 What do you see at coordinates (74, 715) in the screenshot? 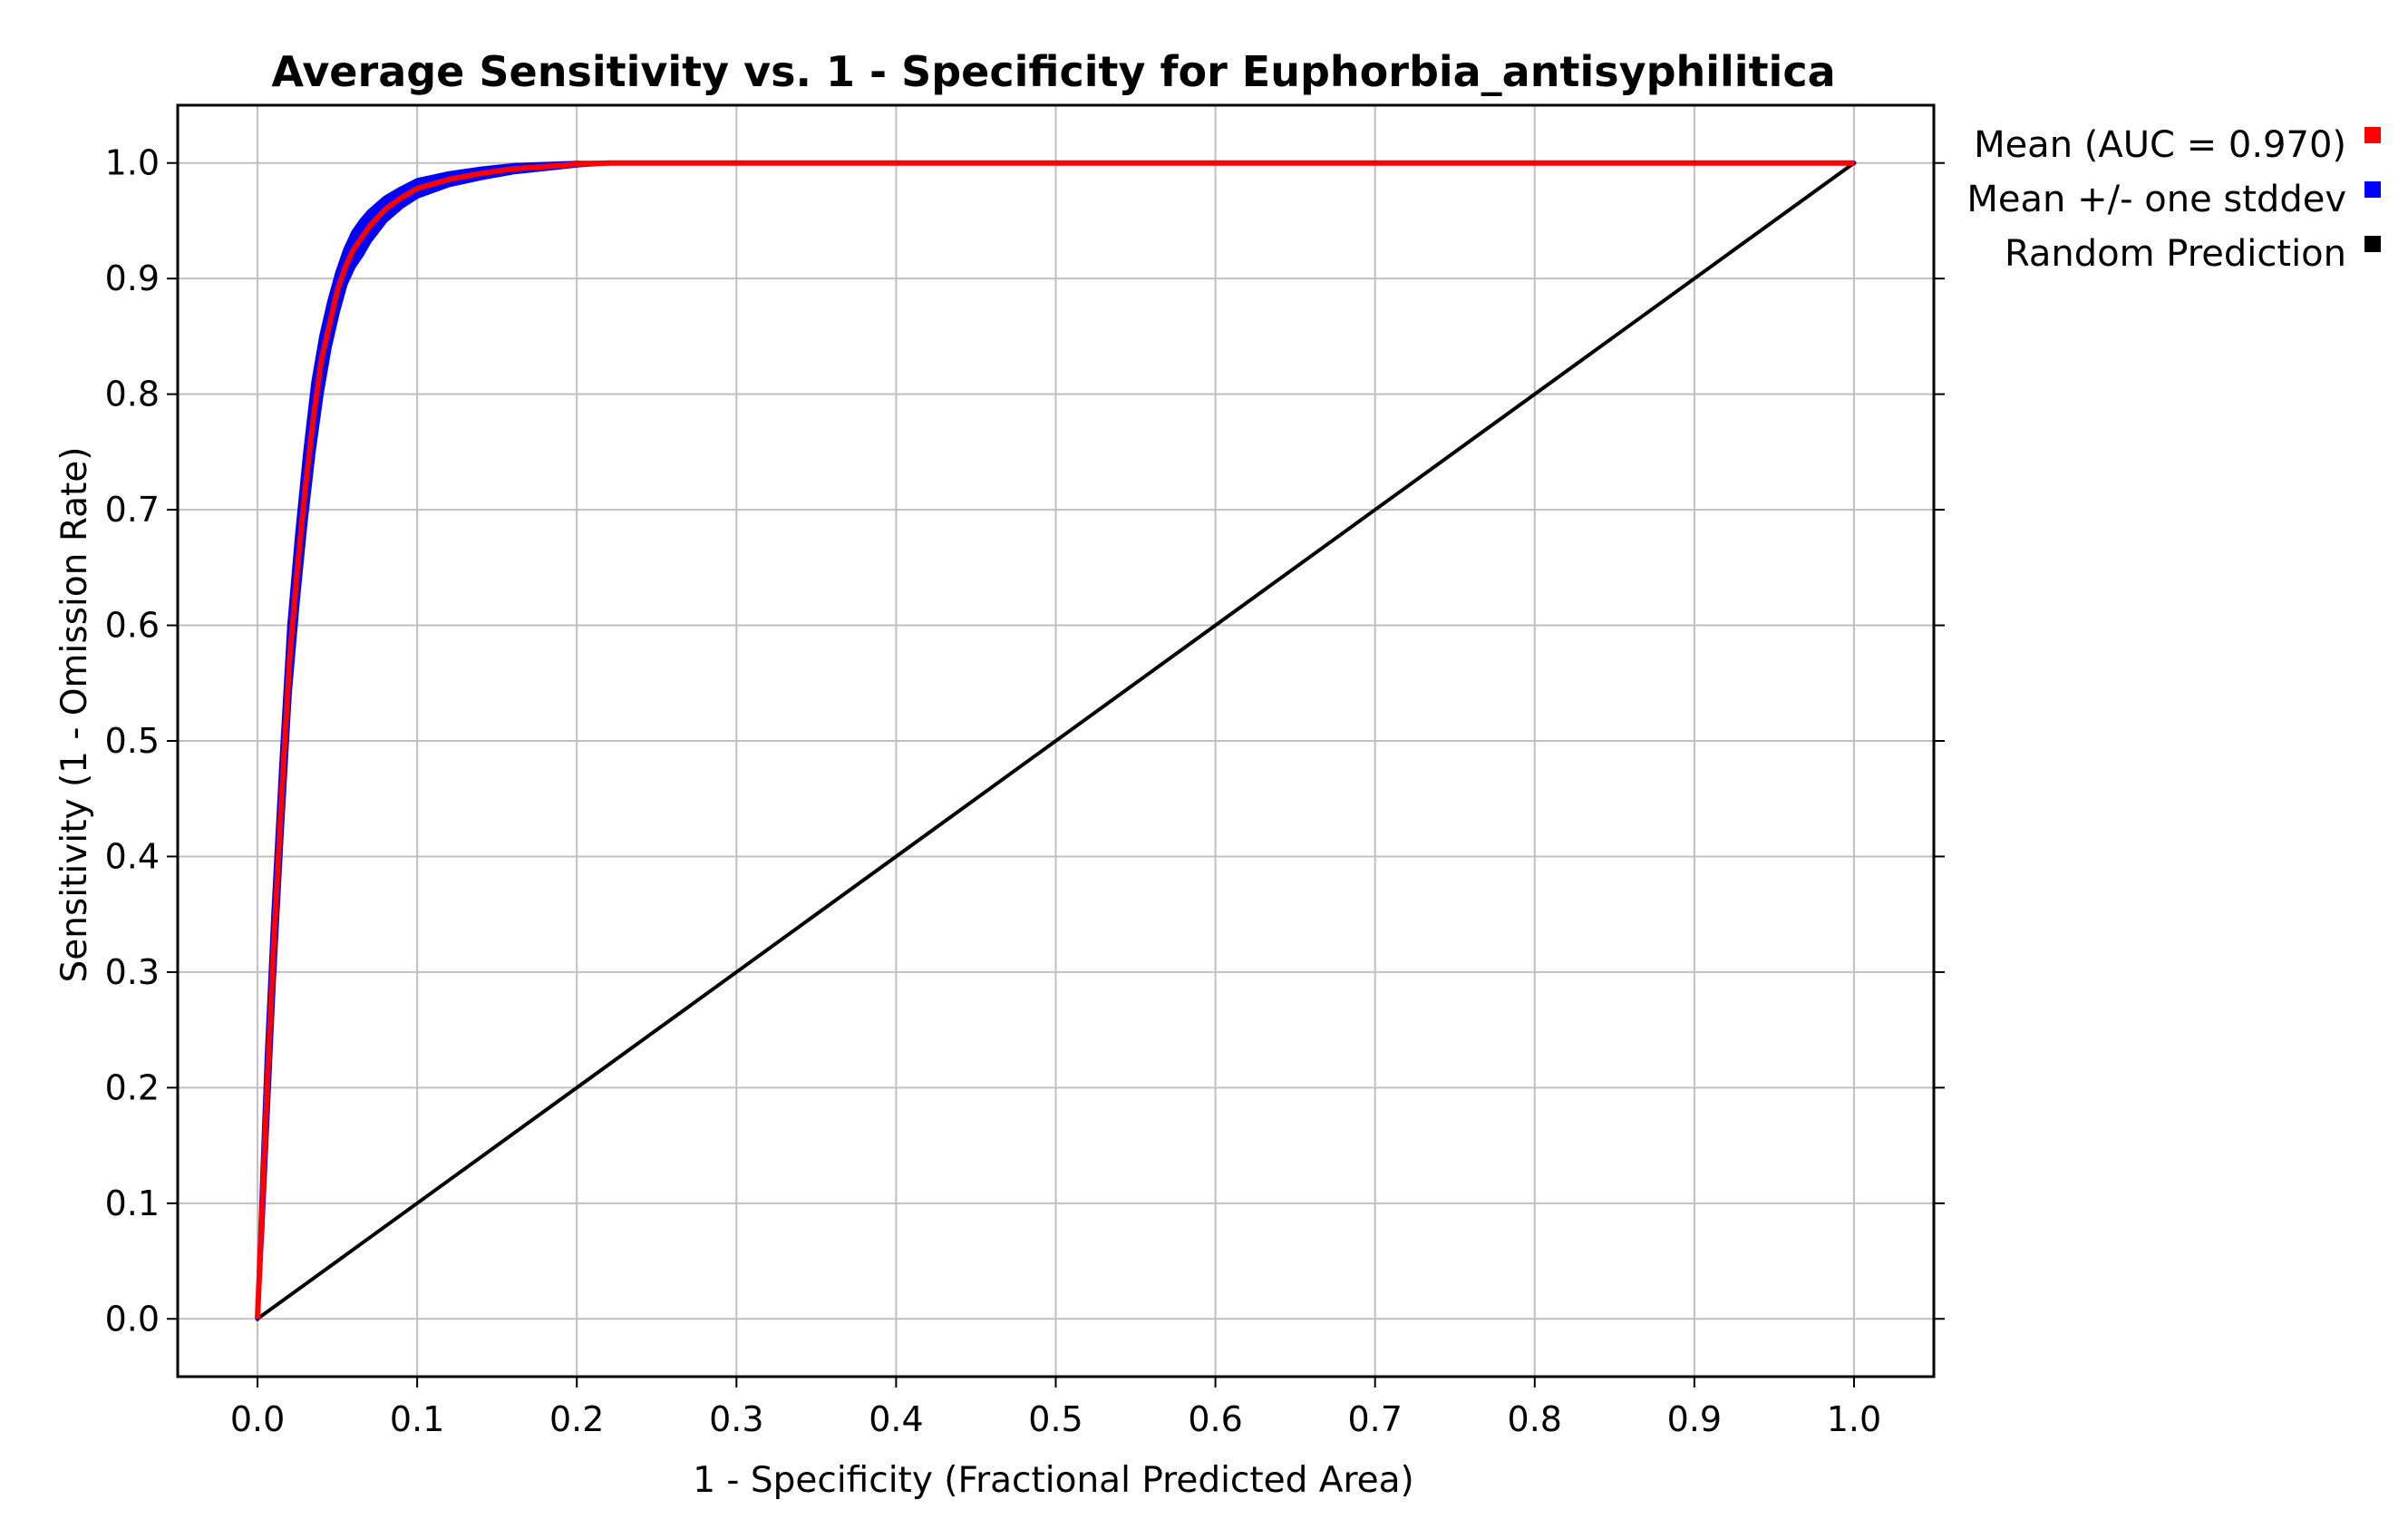
I see `y-axis-label: Sensitivity (1 - Omission Rate)` at bounding box center [74, 715].